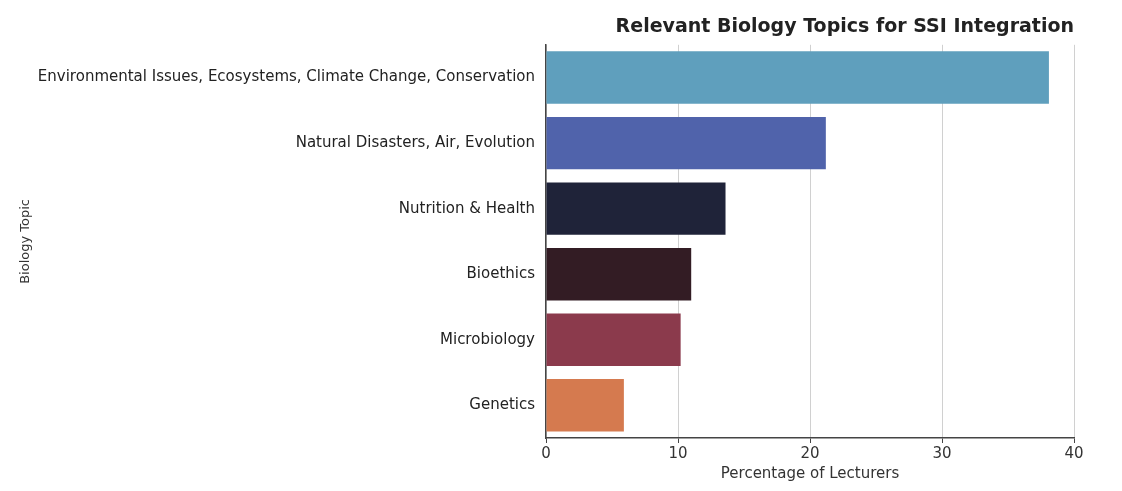 The width and height of the screenshot is (1122, 491). Describe the element at coordinates (942, 452) in the screenshot. I see `x-tick-label: 30` at that location.